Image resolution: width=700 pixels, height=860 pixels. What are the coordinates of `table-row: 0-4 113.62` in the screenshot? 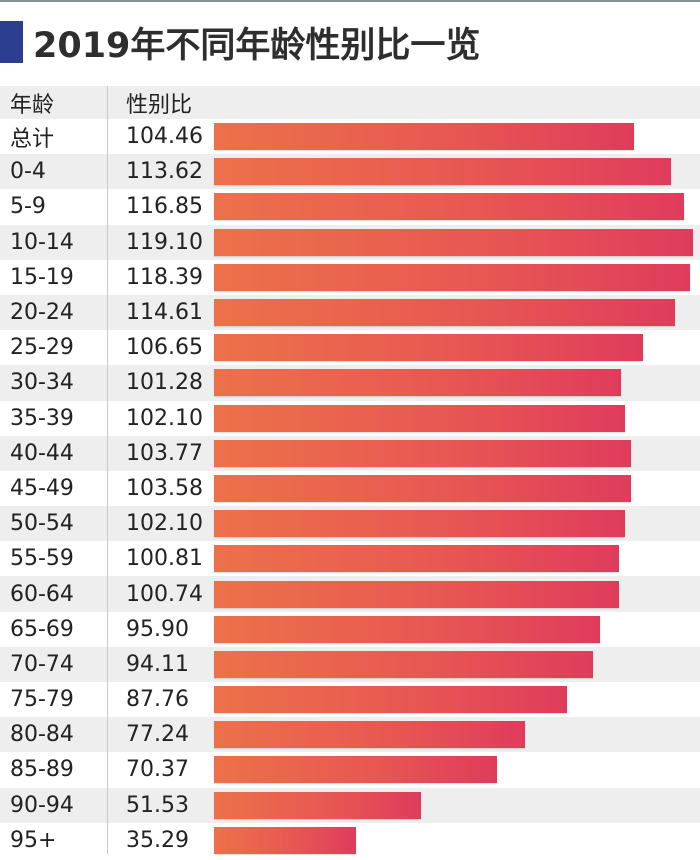 It's located at (350, 172).